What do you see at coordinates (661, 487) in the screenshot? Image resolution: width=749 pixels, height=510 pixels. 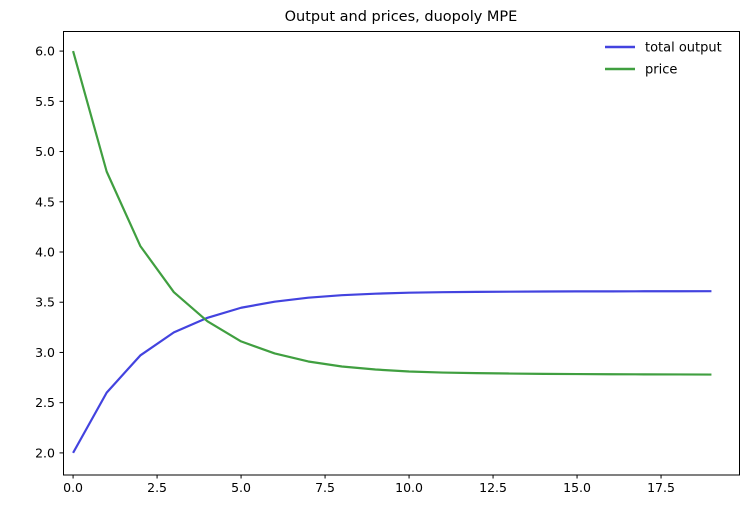 I see `x-tick-label: 17.5` at bounding box center [661, 487].